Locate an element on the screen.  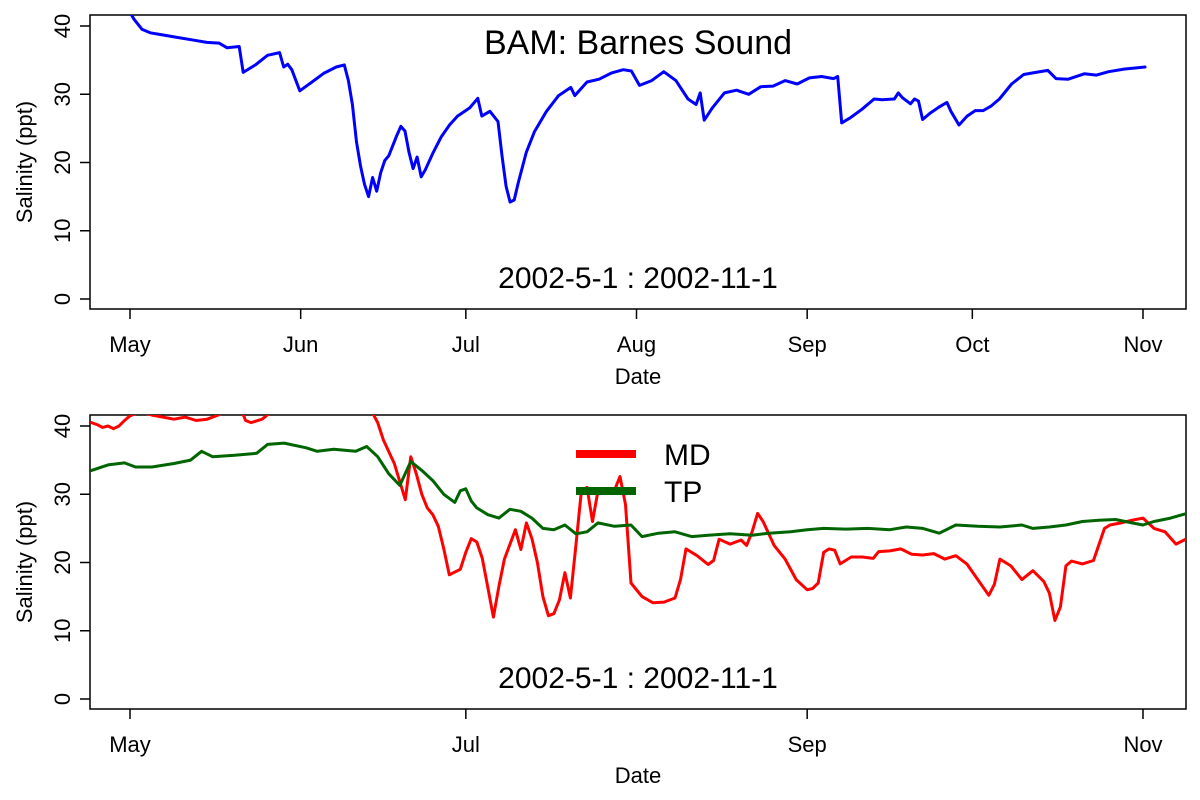
top-y-tick-label: 10 is located at coordinates (62, 231).